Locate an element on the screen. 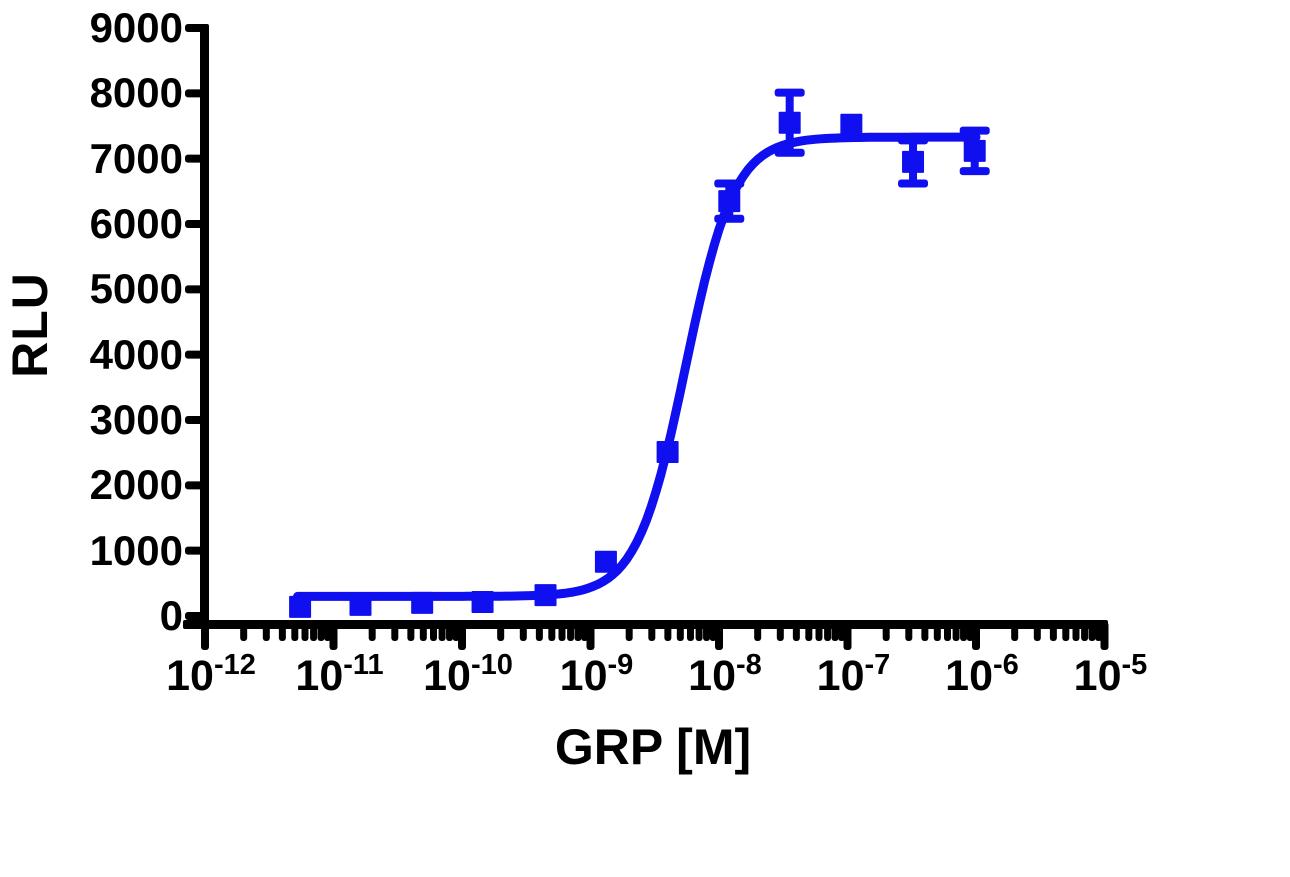  y-axis-tick-label: 8000 is located at coordinates (136, 93).